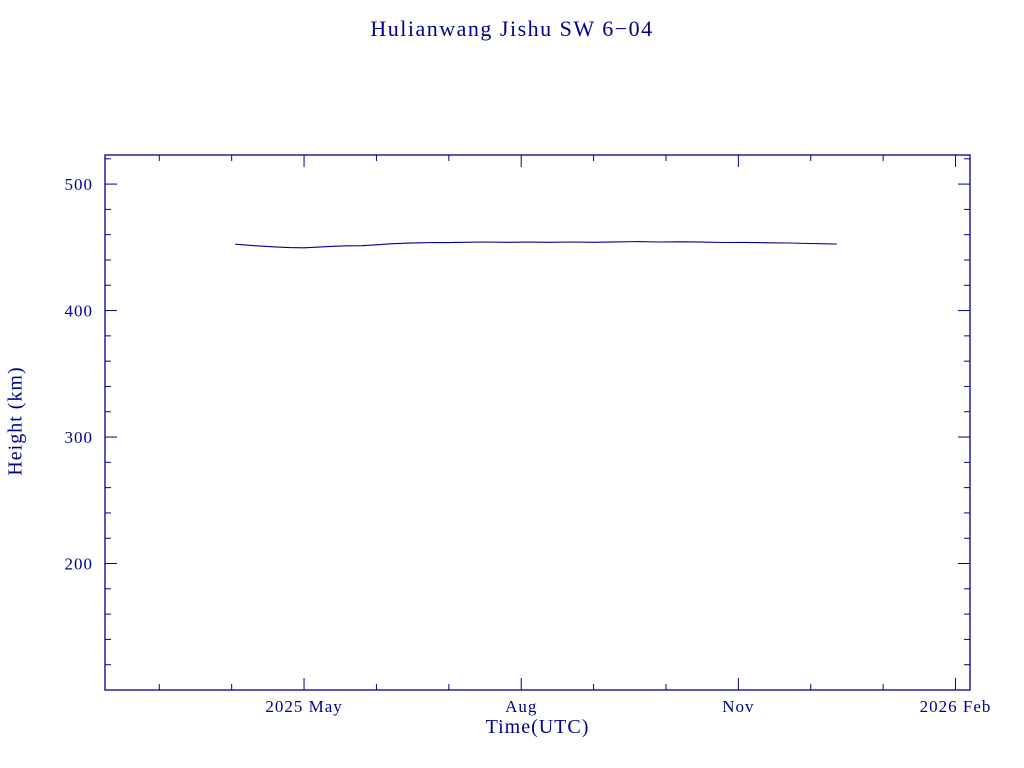 The width and height of the screenshot is (1024, 768). What do you see at coordinates (79, 437) in the screenshot?
I see `y-tick-label: 300` at bounding box center [79, 437].